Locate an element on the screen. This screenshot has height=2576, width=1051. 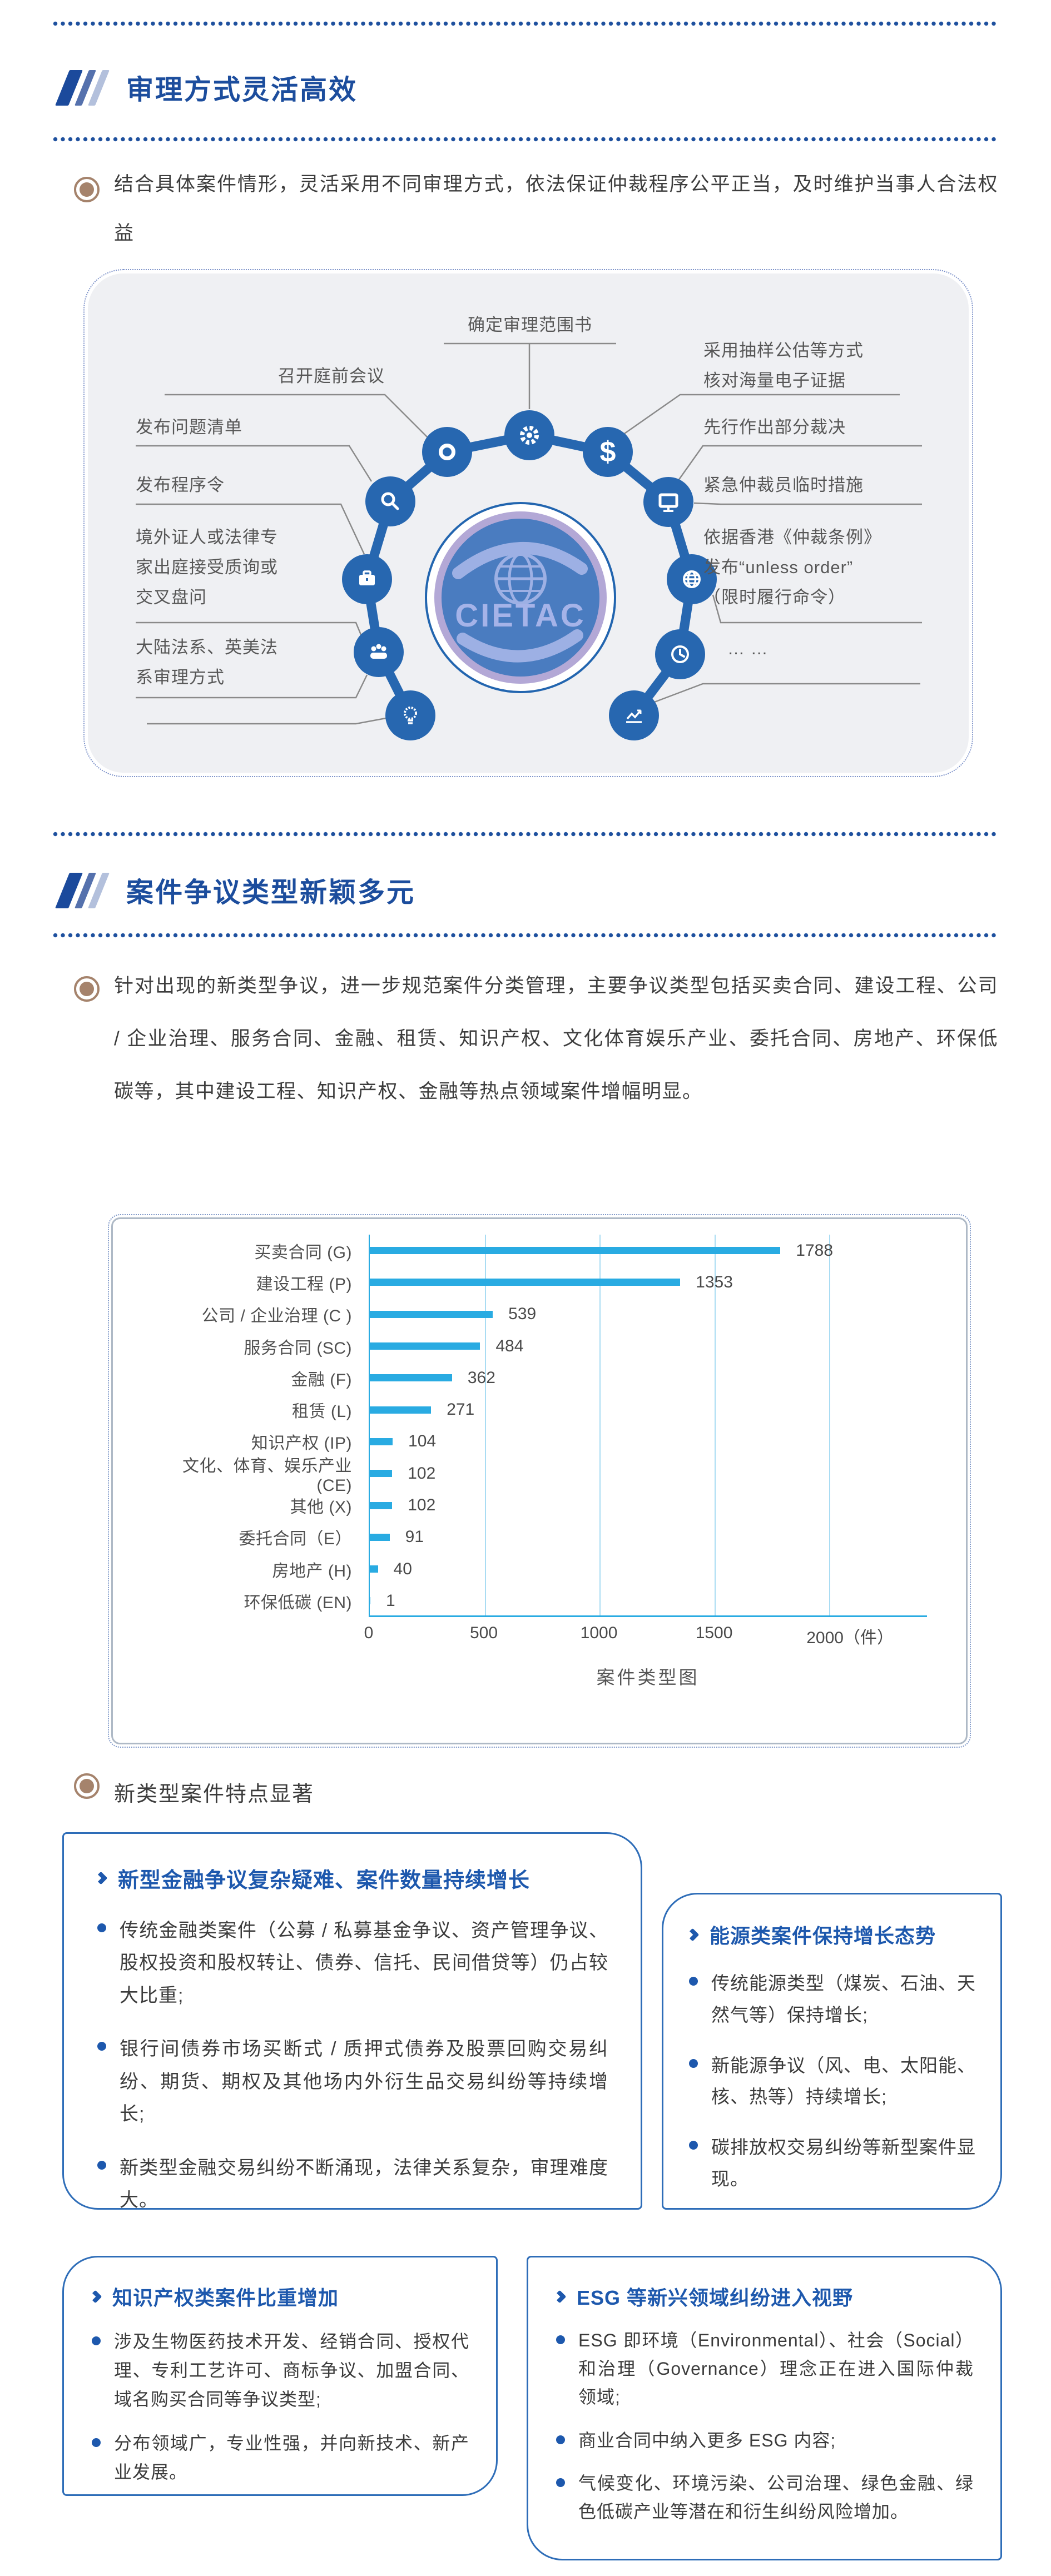
chart-row: 公司 / 企业治理 (C ) 539 is located at coordinates (536, 1315).